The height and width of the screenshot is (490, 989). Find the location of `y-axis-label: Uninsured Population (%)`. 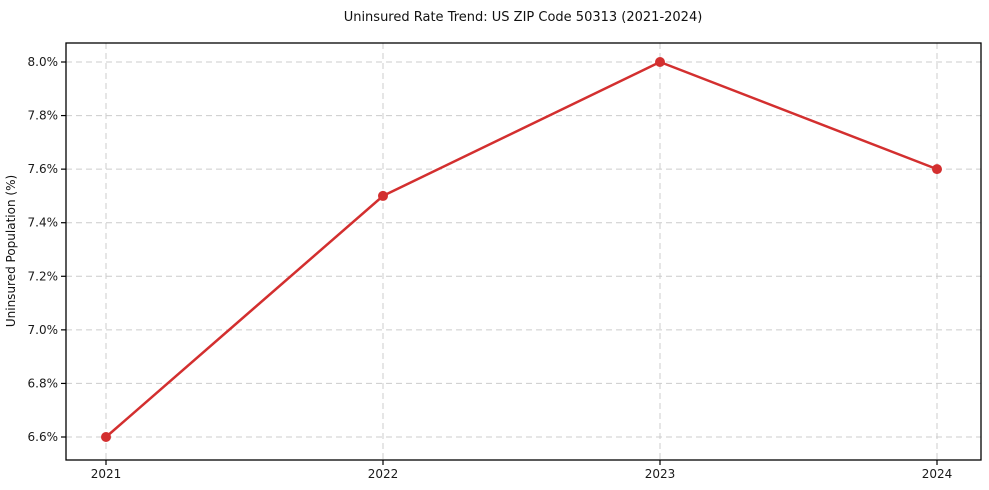

y-axis-label: Uninsured Population (%) is located at coordinates (11, 251).